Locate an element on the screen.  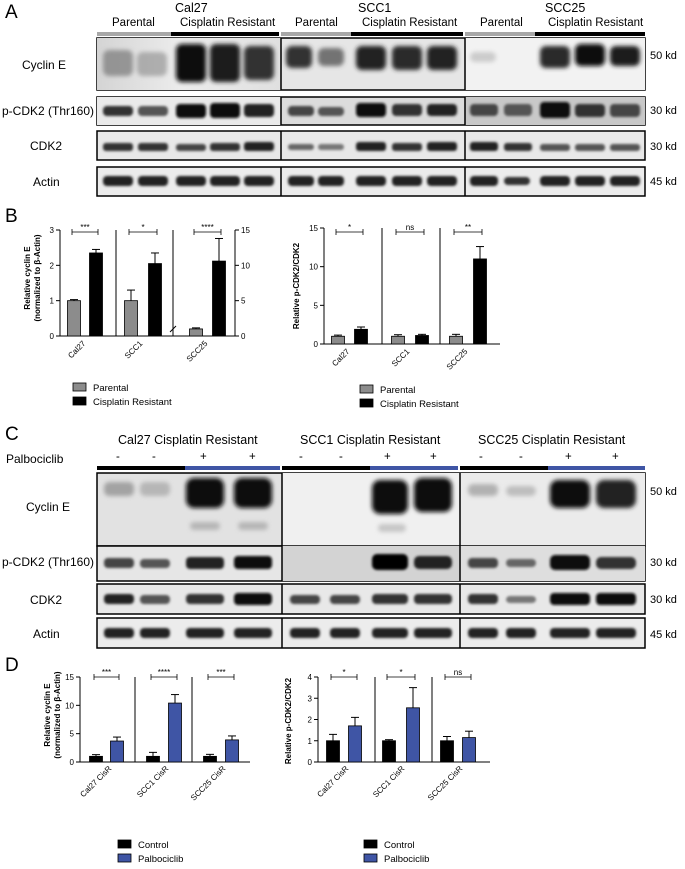
d-right-y-tick-label-1: 1 is located at coordinates (310, 741).